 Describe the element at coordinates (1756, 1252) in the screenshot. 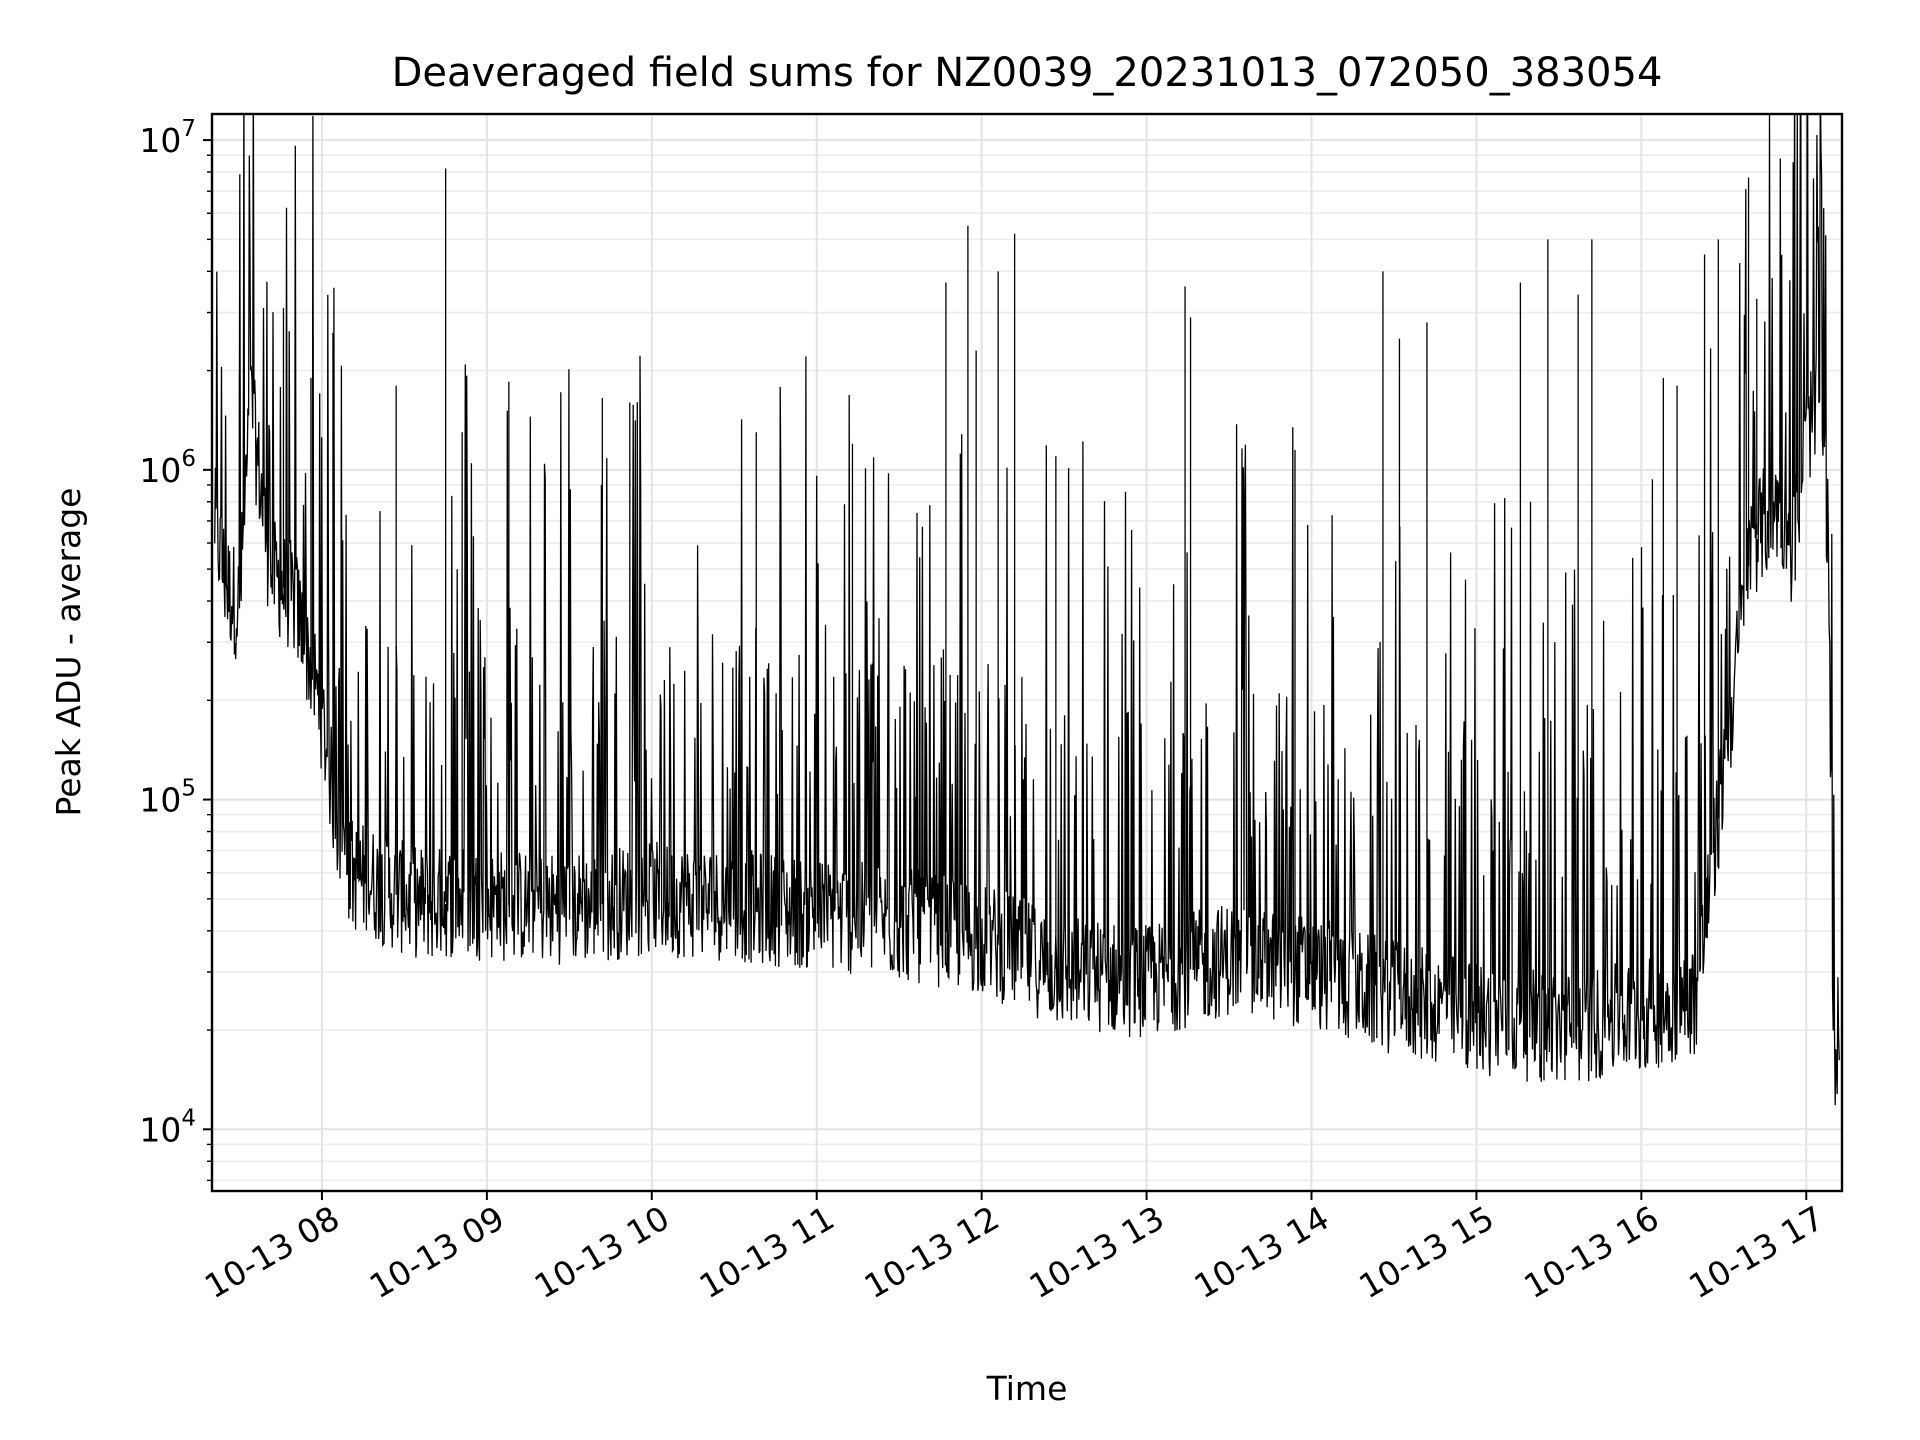

I see `x-tick-label: 10-13 17` at that location.